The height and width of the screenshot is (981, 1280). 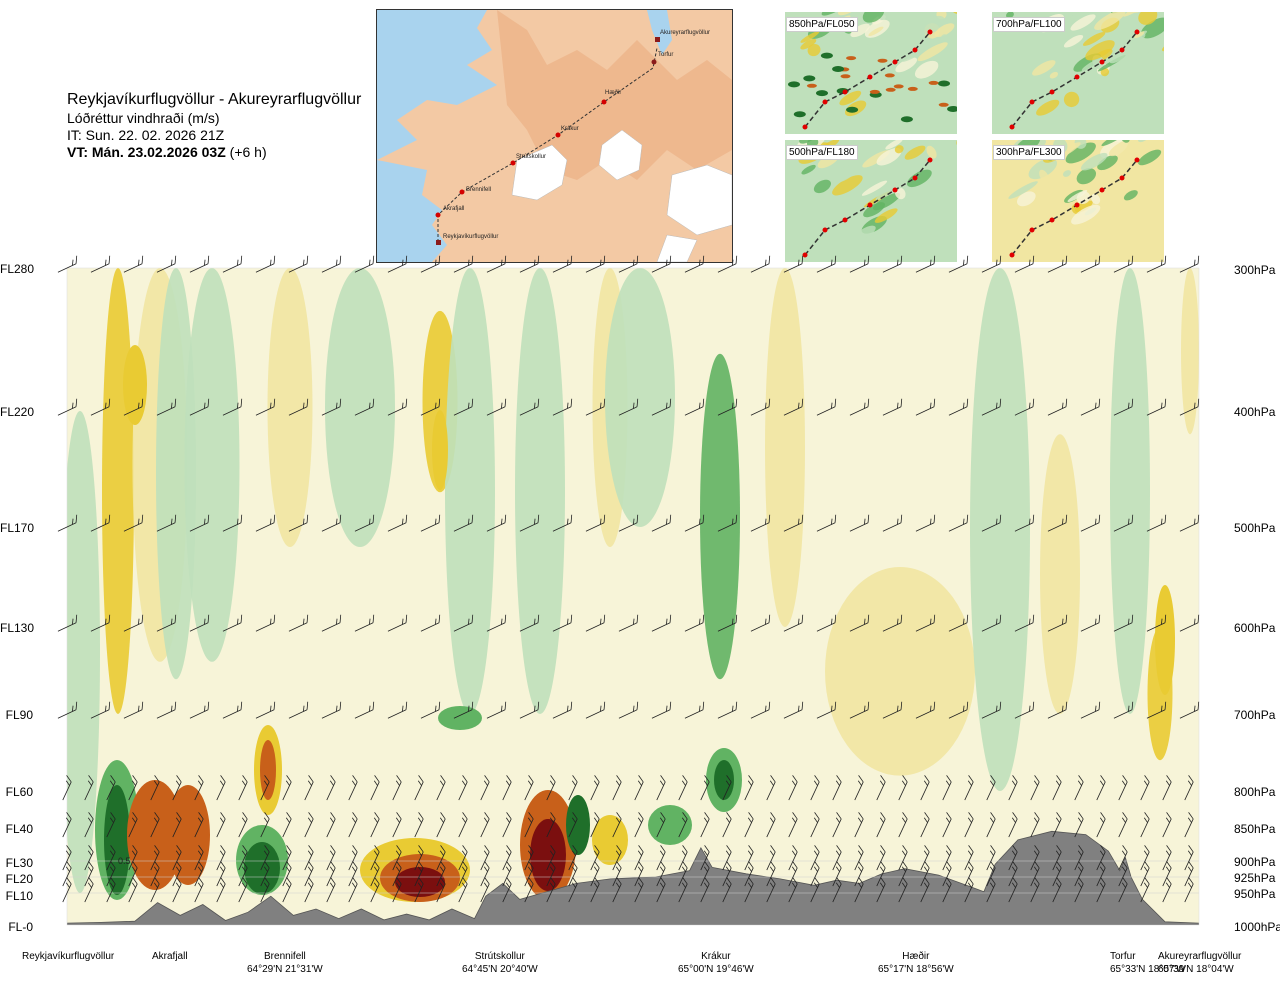 What do you see at coordinates (871, 73) in the screenshot?
I see `minimap-850: 850hPa/FL050` at bounding box center [871, 73].